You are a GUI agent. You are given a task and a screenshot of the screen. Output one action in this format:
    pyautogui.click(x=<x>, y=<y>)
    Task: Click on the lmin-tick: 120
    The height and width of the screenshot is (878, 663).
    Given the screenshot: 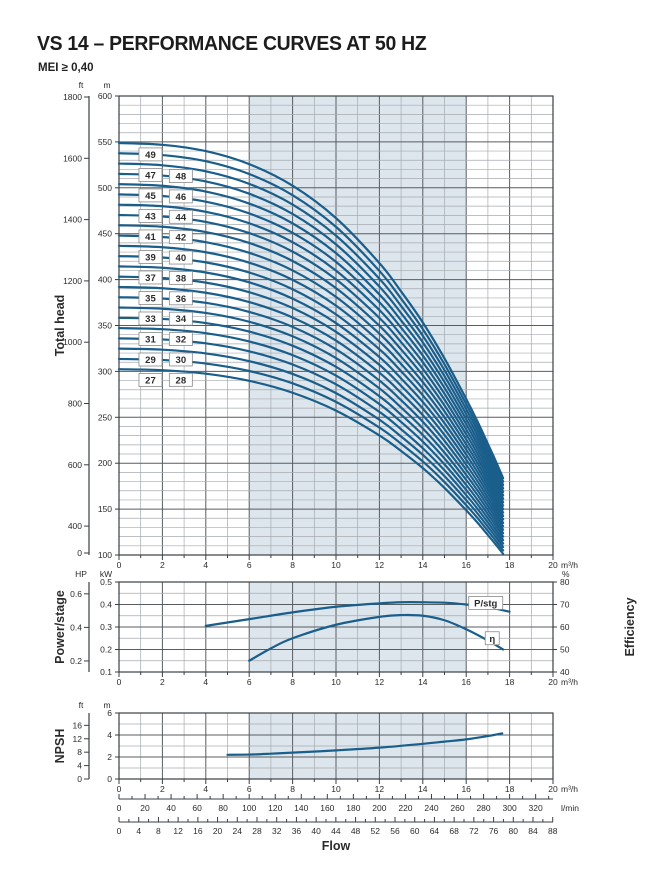 What is the action you would take?
    pyautogui.click(x=275, y=808)
    